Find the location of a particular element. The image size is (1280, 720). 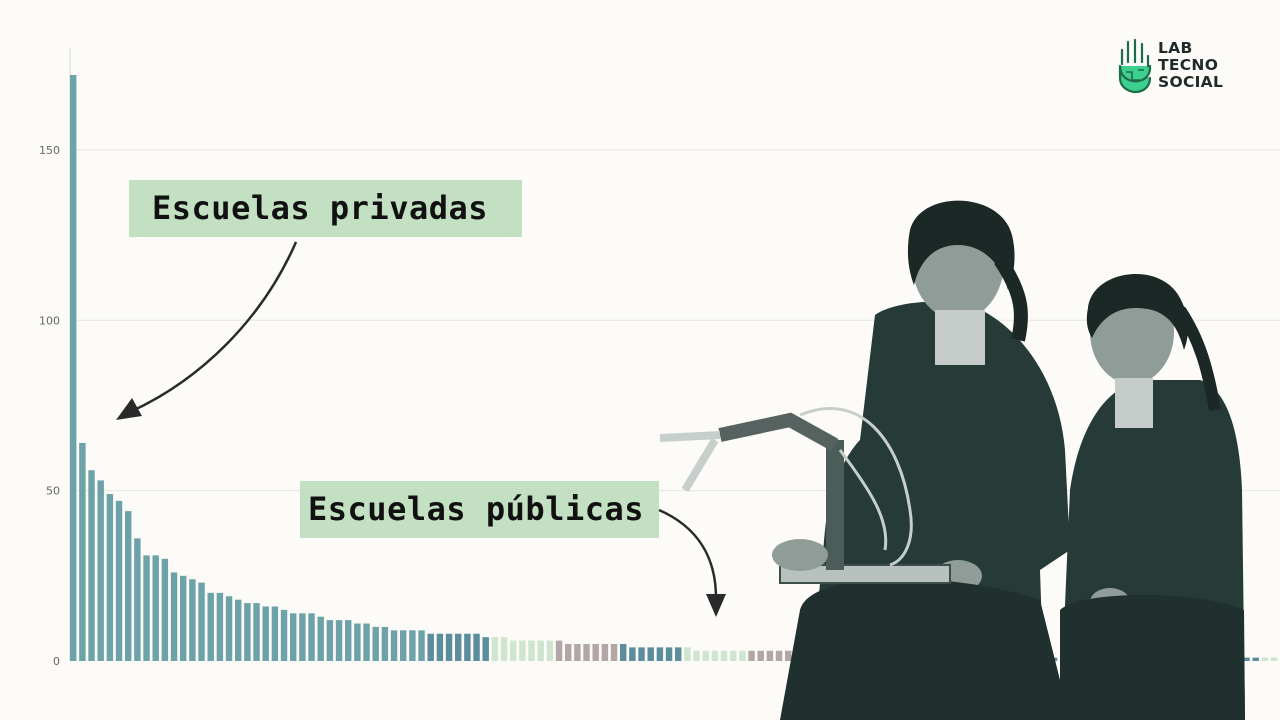

logo-wordmark: LAB TECNO SOCIAL is located at coordinates (1190, 65).